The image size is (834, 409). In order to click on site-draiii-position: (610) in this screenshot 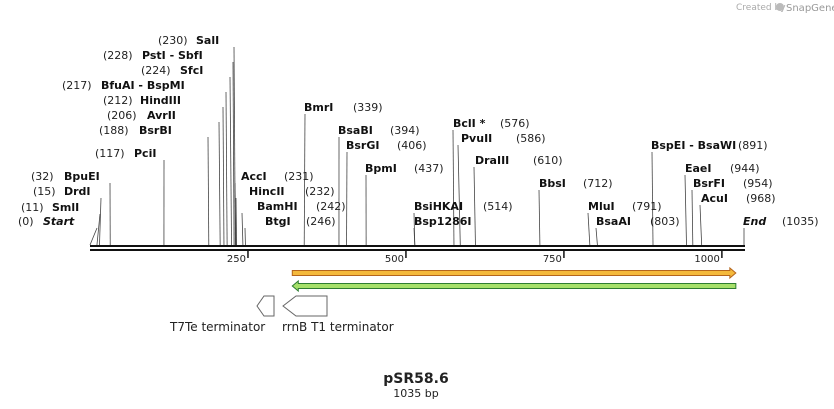, I will do `click(548, 160)`.